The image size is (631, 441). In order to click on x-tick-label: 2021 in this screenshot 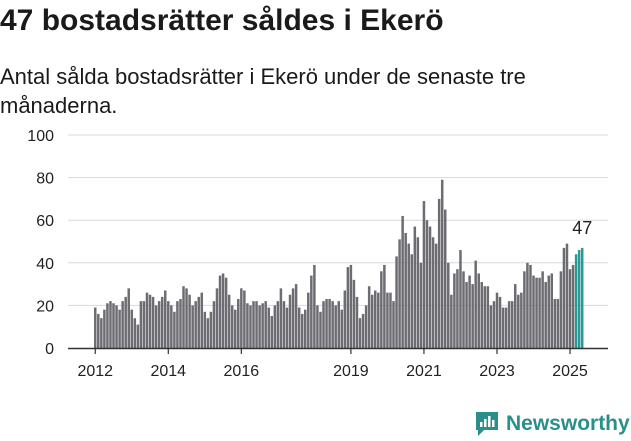, I will do `click(424, 371)`.